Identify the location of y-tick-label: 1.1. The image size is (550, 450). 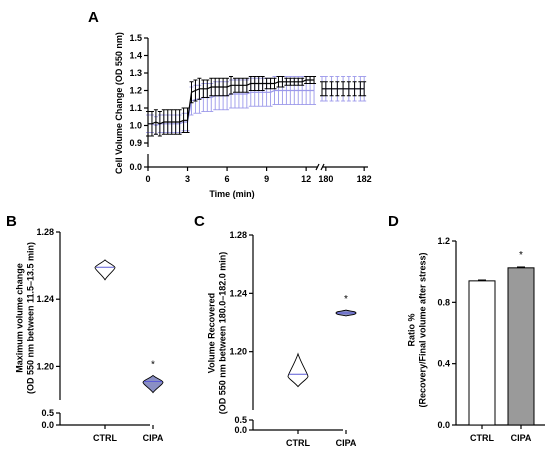
(135, 108).